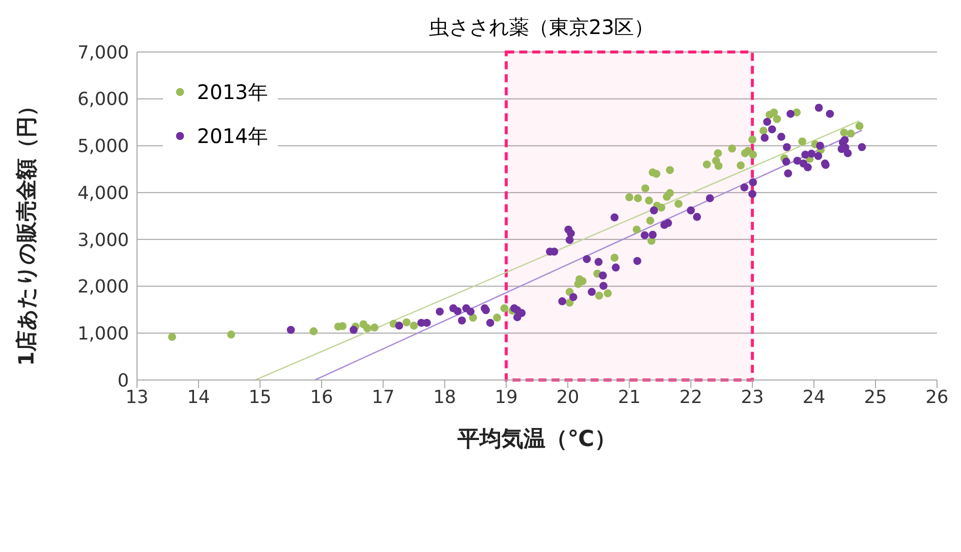  I want to click on x-tick-label: 23, so click(752, 397).